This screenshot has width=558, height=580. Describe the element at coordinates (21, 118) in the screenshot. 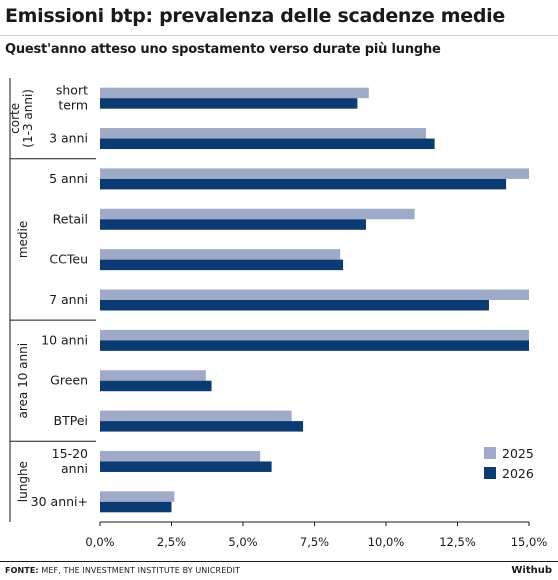

I see `group-label: corte(1-3 anni)` at that location.